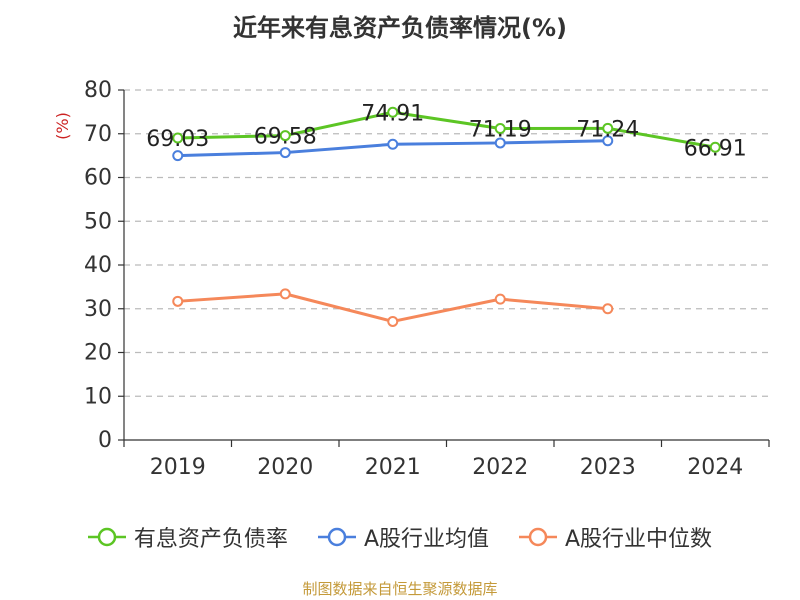 The height and width of the screenshot is (600, 800). Describe the element at coordinates (178, 467) in the screenshot. I see `x-tick-label: 2019` at that location.